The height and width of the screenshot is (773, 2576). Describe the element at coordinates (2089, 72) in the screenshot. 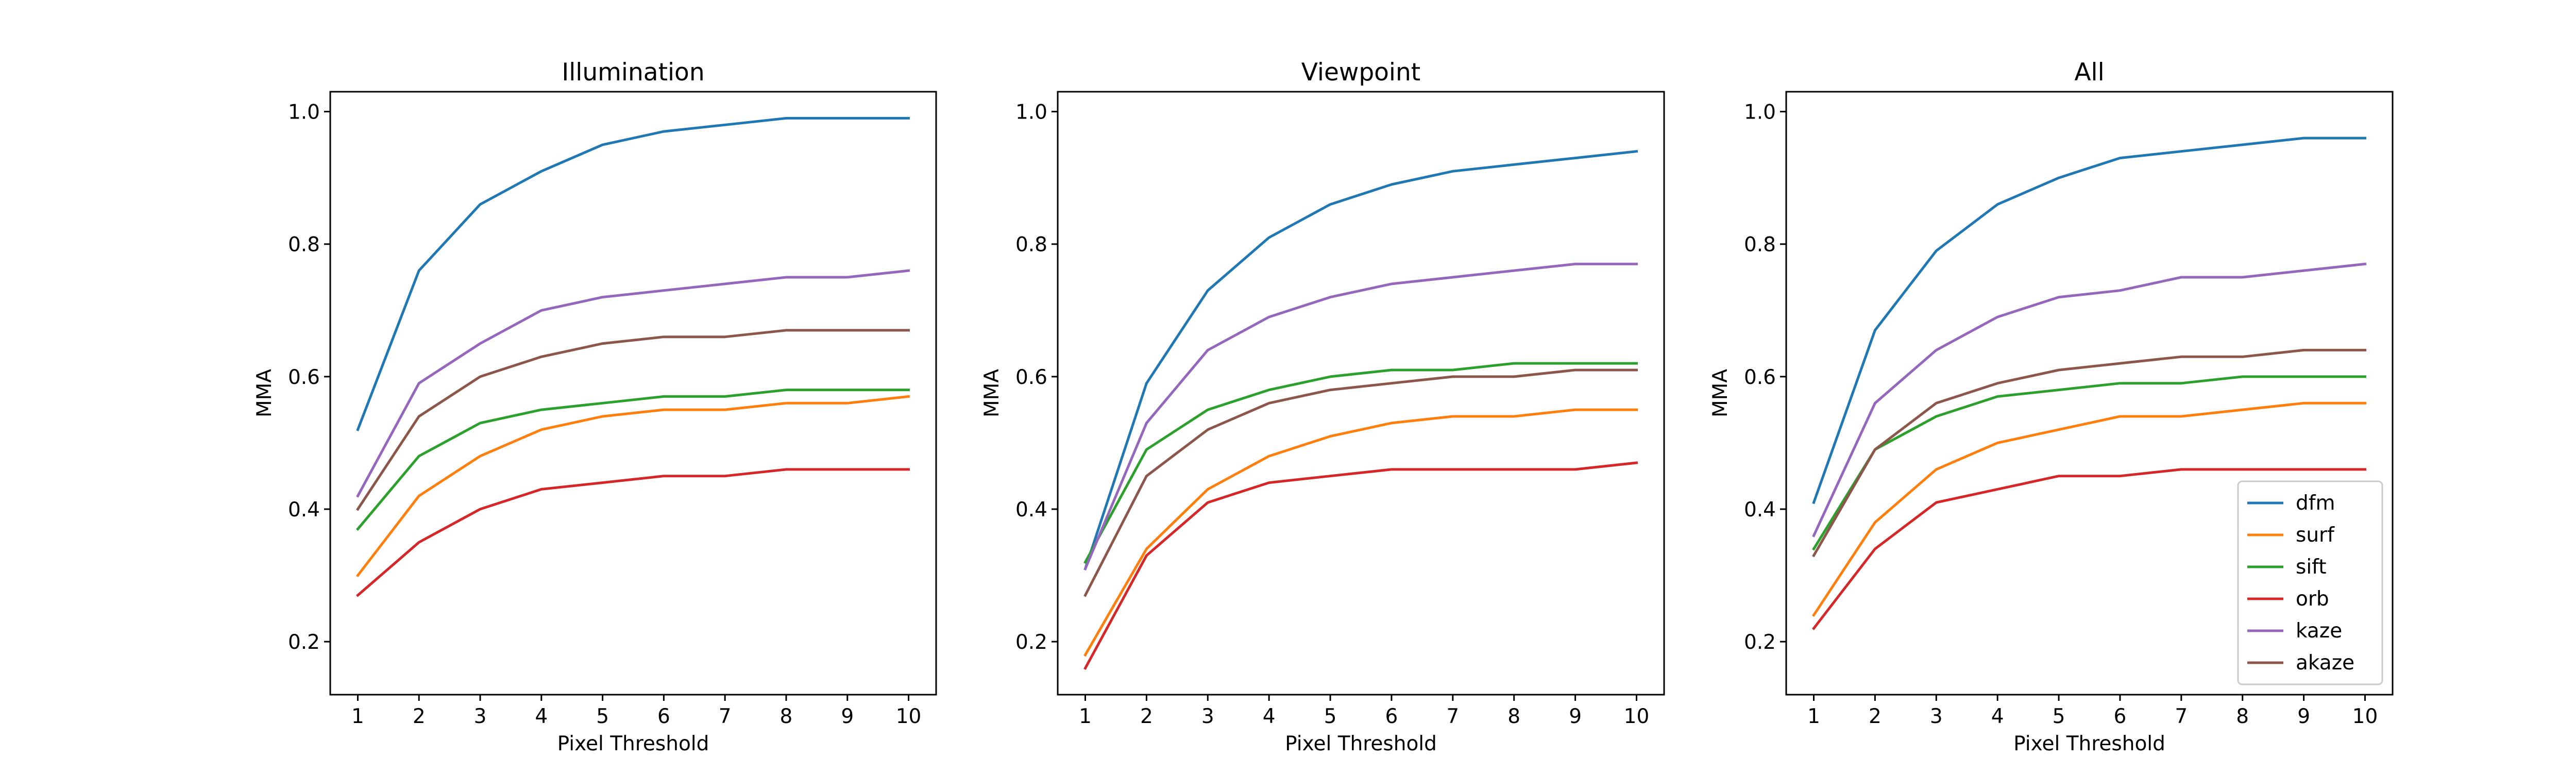

I see `chart-title: All` at that location.